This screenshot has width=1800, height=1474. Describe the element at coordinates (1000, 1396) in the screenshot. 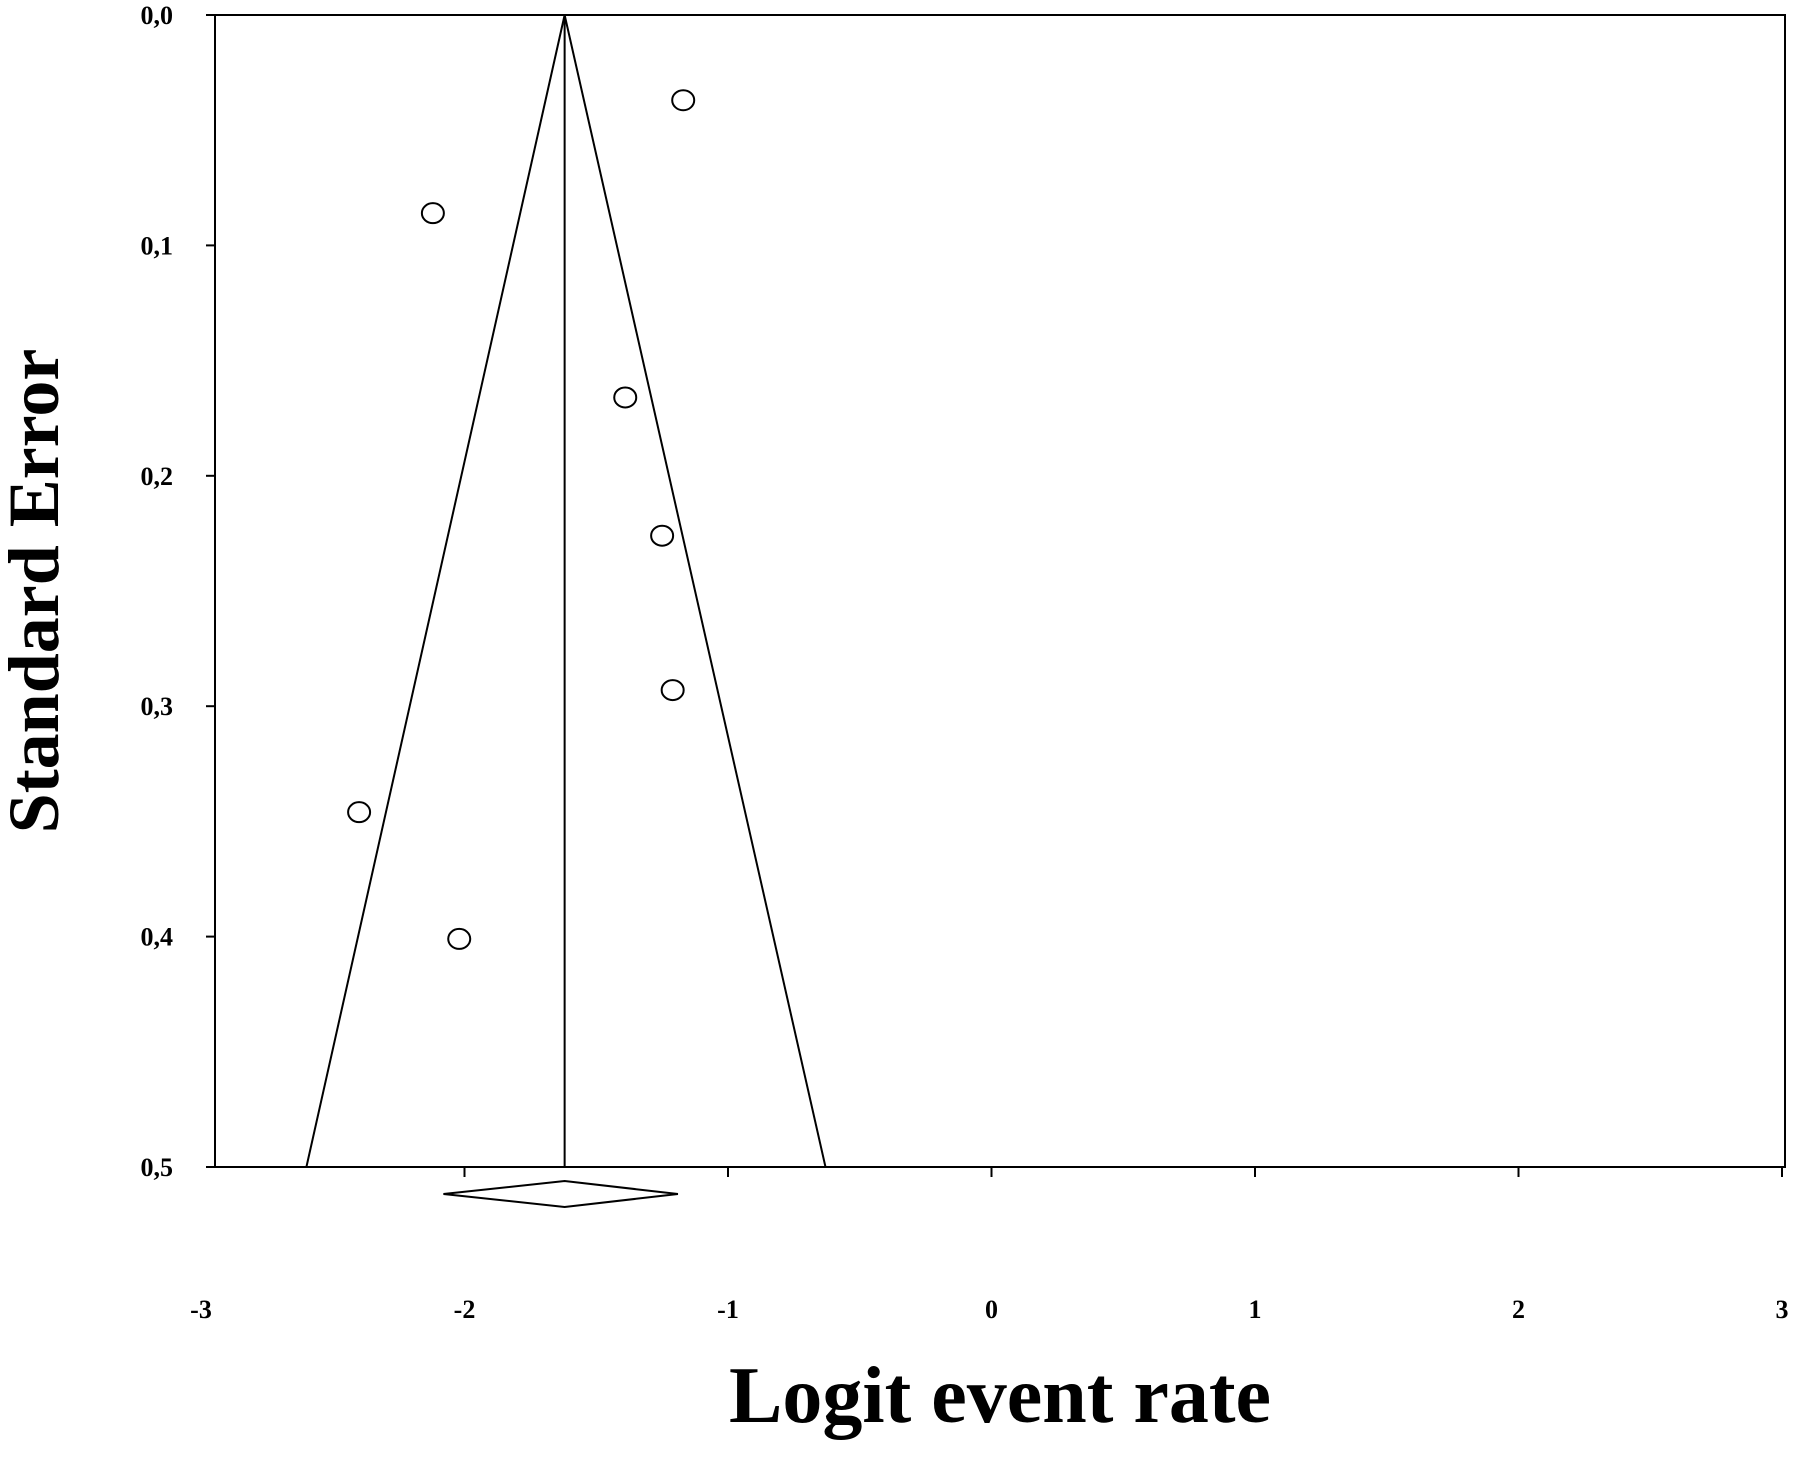

I see `x-axis-title: Logit event rate` at that location.